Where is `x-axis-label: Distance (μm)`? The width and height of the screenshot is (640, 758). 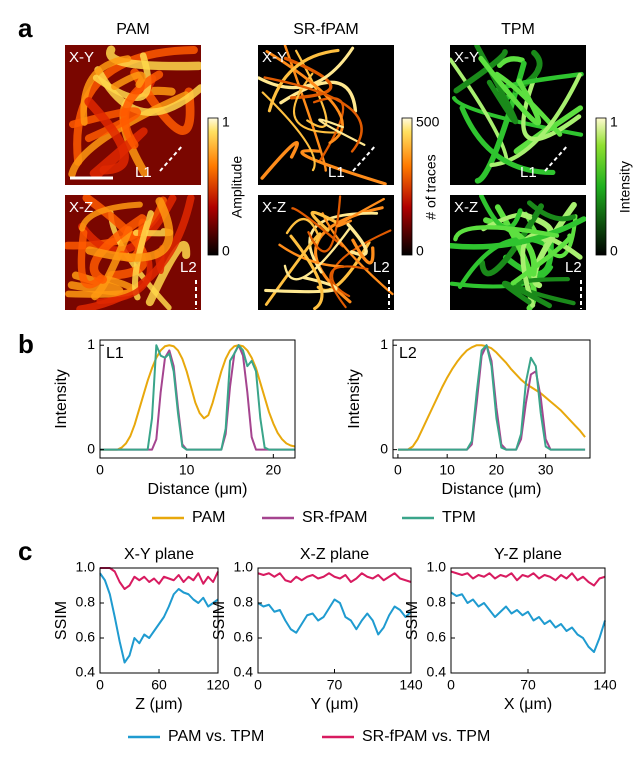 x-axis-label: Distance (μm) is located at coordinates (198, 489).